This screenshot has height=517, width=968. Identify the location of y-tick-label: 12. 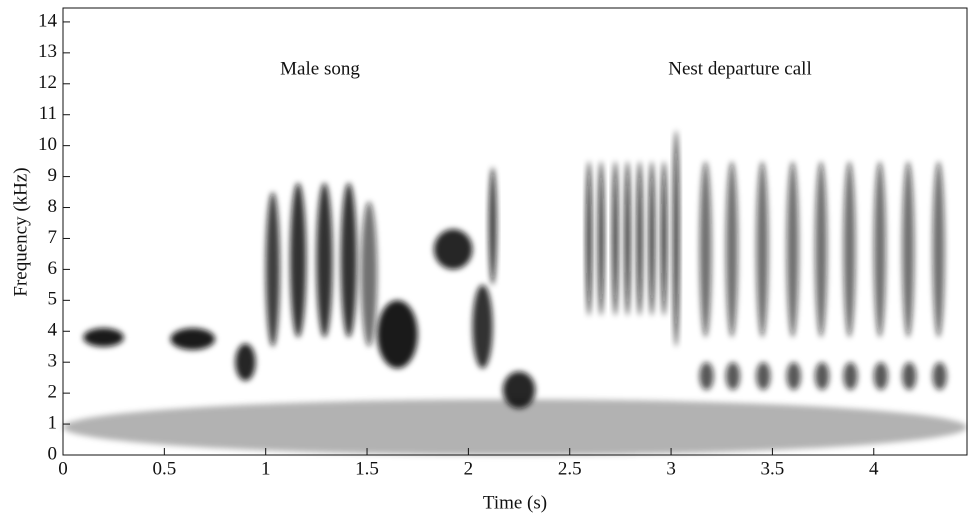
(47, 82).